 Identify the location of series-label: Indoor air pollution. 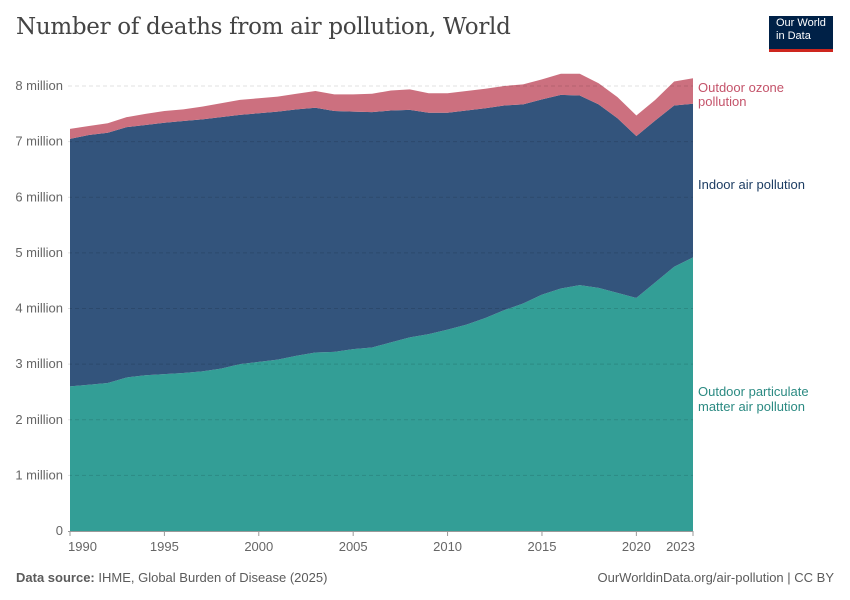
(751, 184).